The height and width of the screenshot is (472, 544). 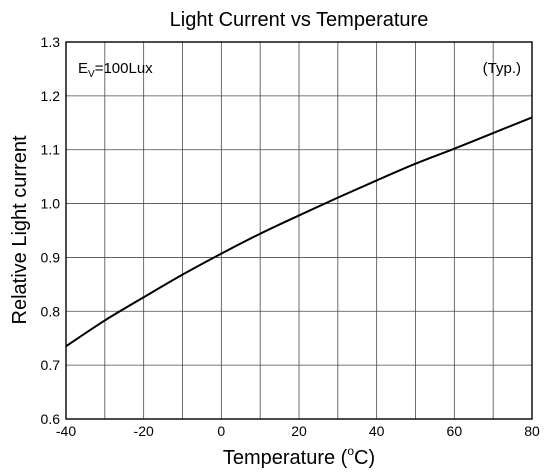 What do you see at coordinates (364, 458) in the screenshot?
I see `x-axis-label-unit: C)` at bounding box center [364, 458].